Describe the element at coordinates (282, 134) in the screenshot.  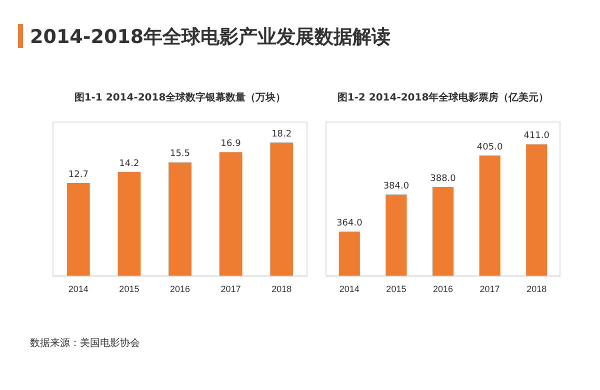
I see `data-label: 18.2` at that location.